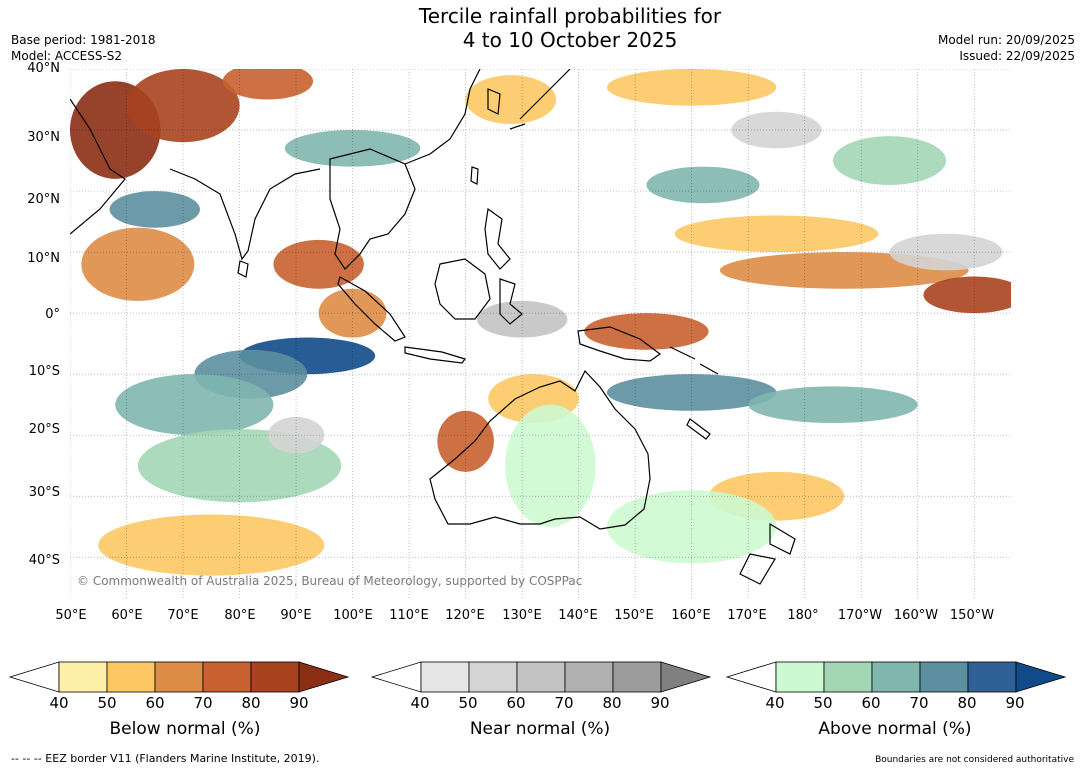 Image resolution: width=1085 pixels, height=770 pixels. Describe the element at coordinates (468, 703) in the screenshot. I see `near-tick: 50` at that location.